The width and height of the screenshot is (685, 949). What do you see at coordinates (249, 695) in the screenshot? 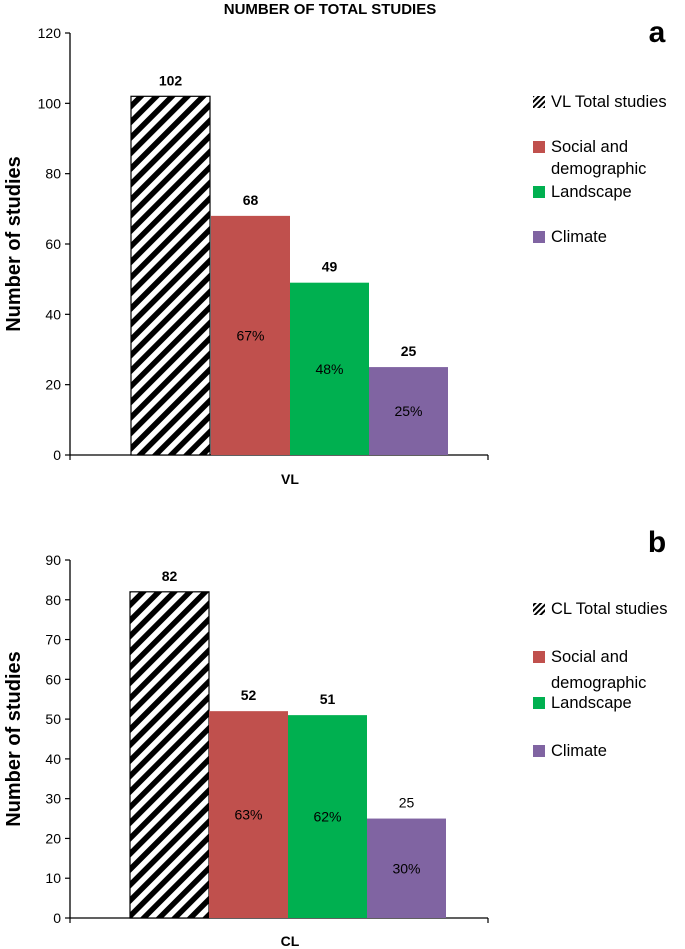
I see `bar-value-label: 52` at bounding box center [249, 695].